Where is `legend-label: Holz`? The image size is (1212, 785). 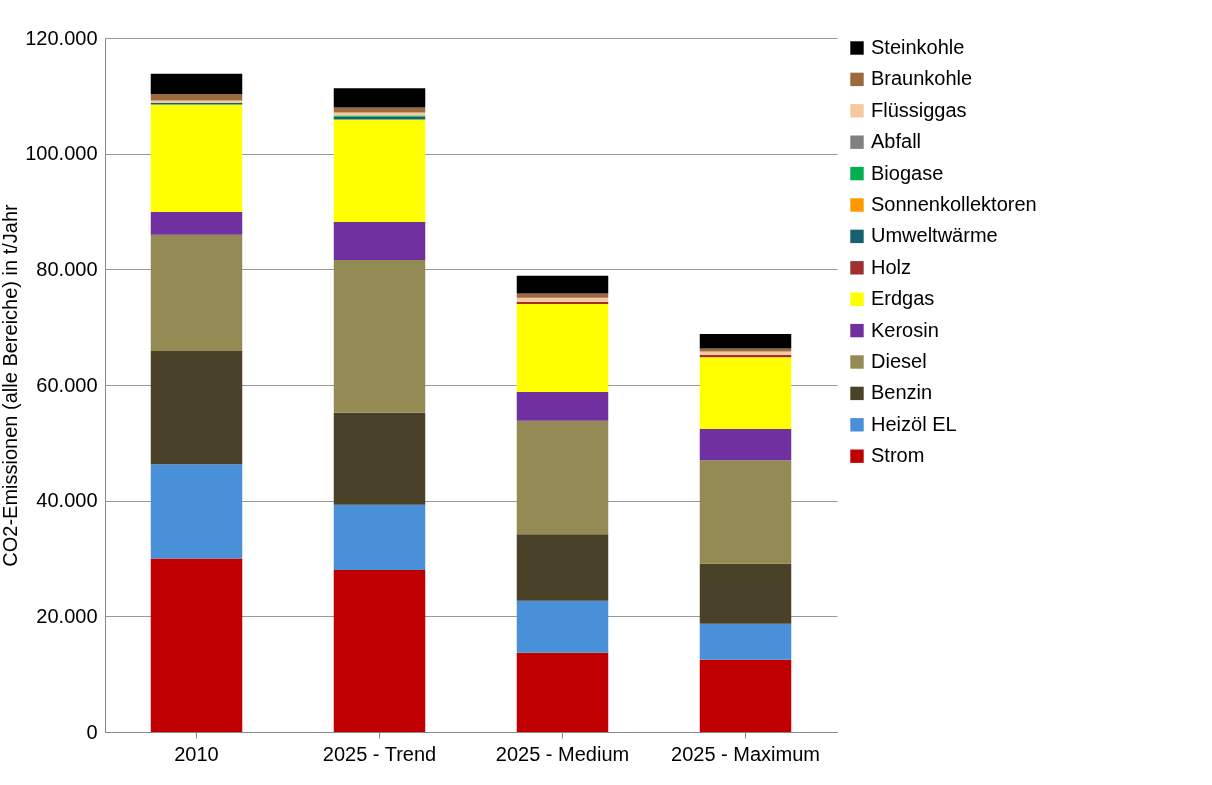
legend-label: Holz is located at coordinates (891, 266).